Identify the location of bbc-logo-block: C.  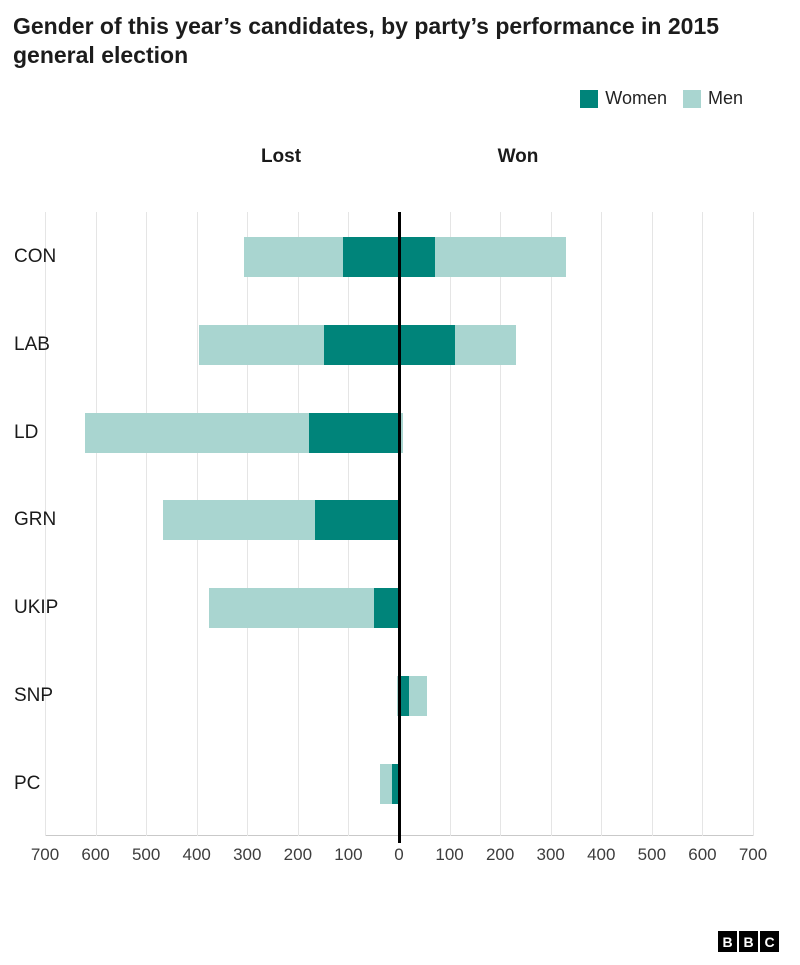
(769, 941).